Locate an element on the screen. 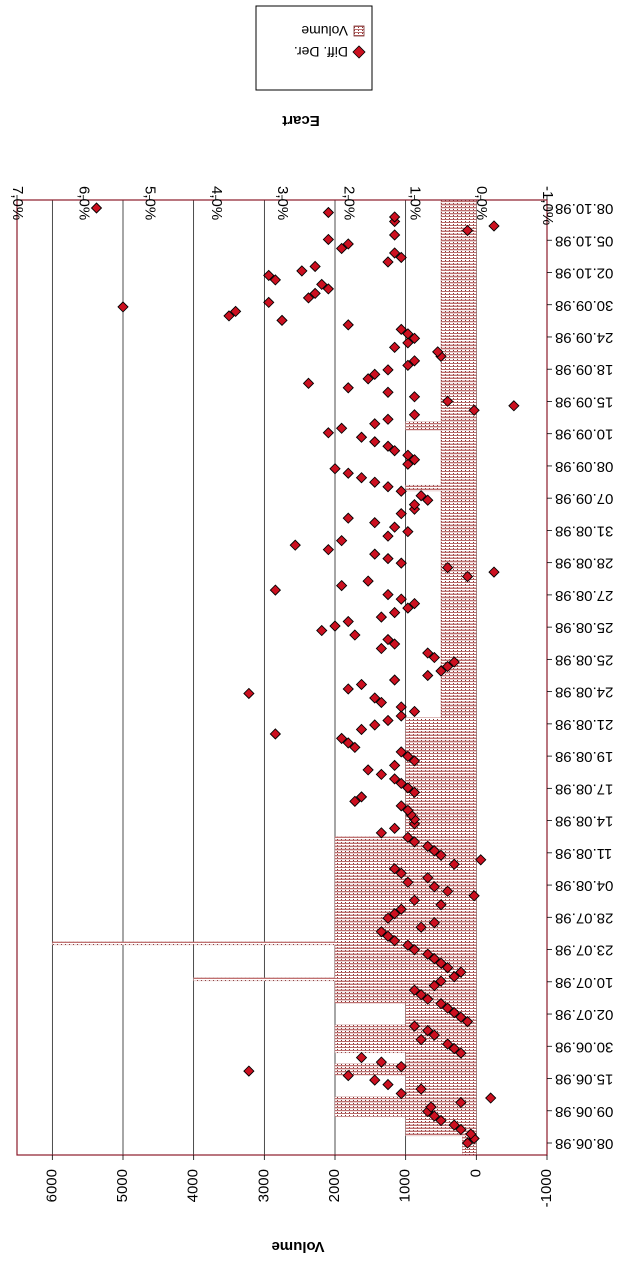 The image size is (629, 1264). category-tick-label: 30.06.98 is located at coordinates (584, 1046).